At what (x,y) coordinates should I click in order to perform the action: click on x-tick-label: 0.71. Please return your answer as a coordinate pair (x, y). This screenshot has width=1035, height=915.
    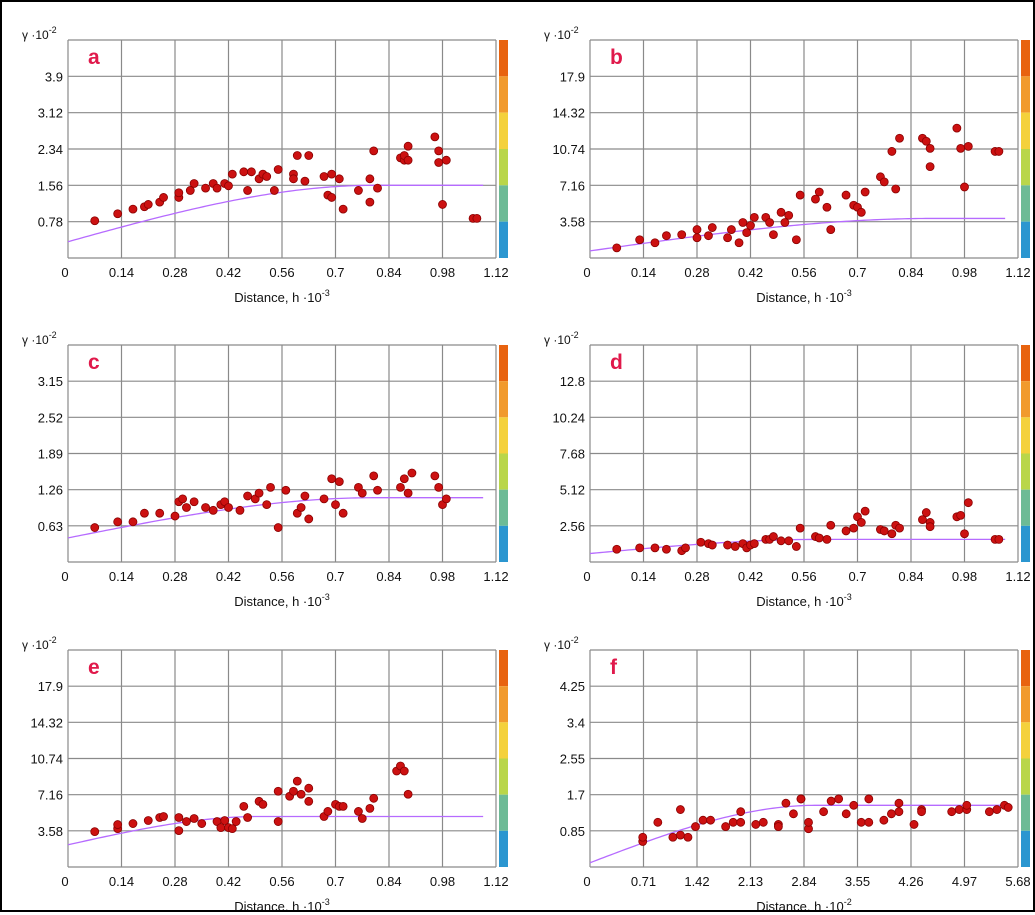
    Looking at the image, I should click on (643, 881).